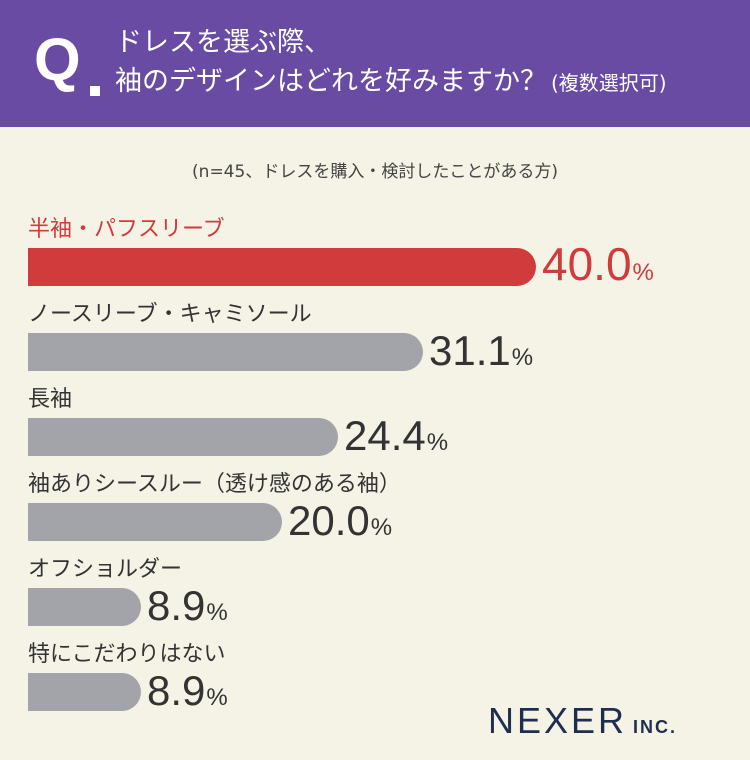  Describe the element at coordinates (170, 314) in the screenshot. I see `category-label: ノースリーブ・キャミソール` at that location.